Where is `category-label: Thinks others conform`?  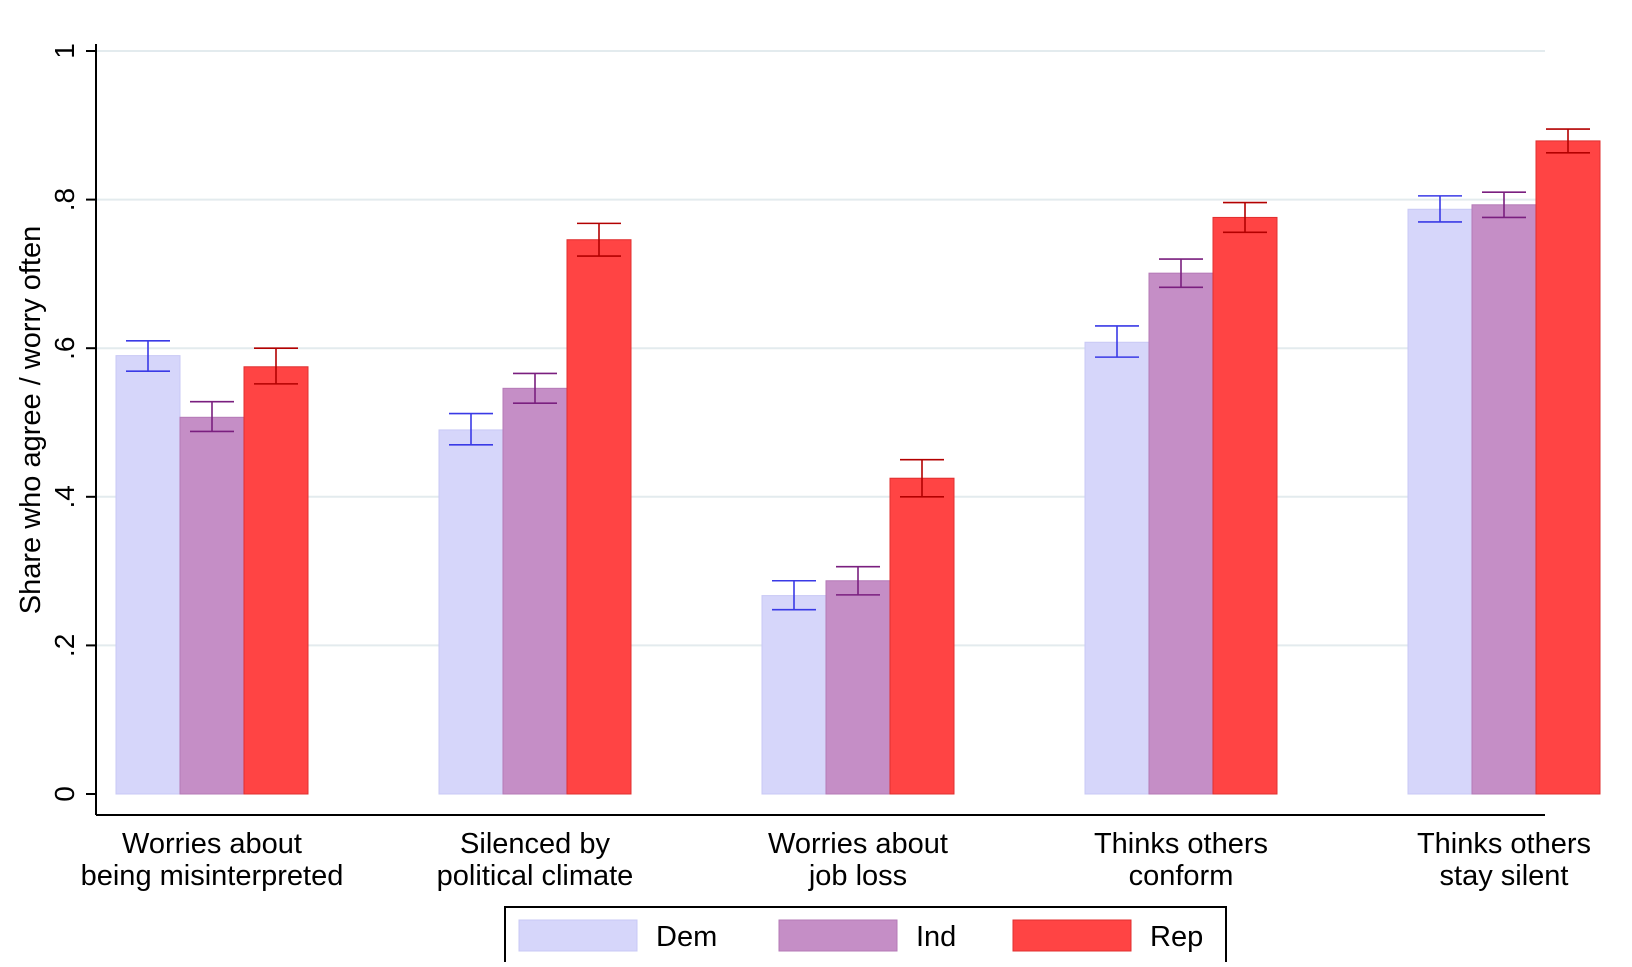
category-label: Thinks others conform is located at coordinates (1181, 860).